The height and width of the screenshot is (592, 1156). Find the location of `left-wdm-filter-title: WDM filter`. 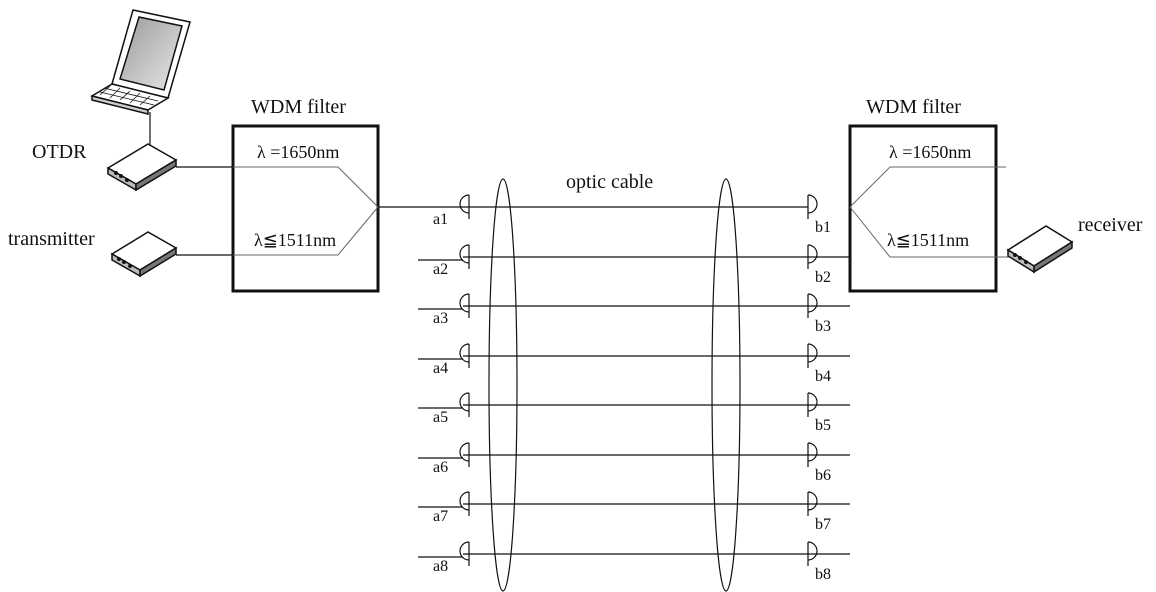

left-wdm-filter-title: WDM filter is located at coordinates (298, 107).